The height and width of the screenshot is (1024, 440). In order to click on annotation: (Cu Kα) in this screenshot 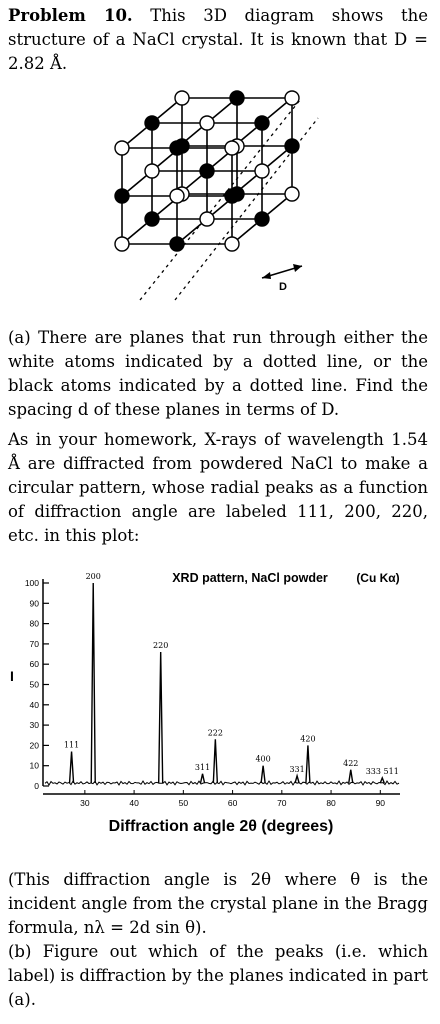, I will do `click(377, 578)`.